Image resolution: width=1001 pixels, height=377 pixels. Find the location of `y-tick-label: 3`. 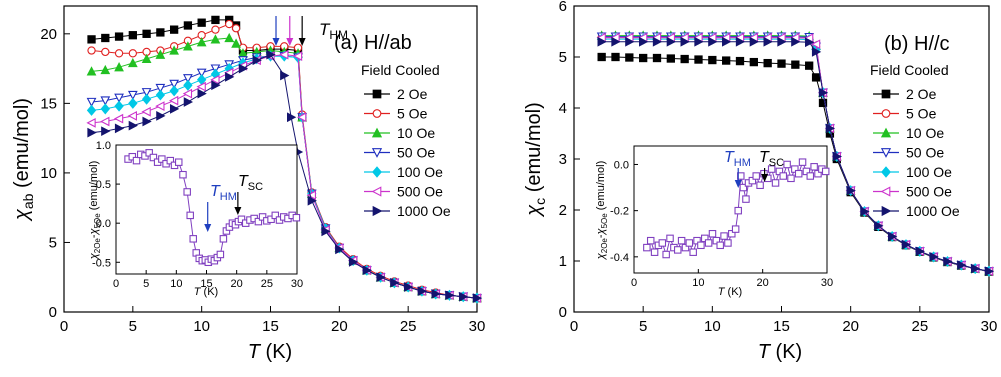

y-tick-label: 3 is located at coordinates (563, 159).